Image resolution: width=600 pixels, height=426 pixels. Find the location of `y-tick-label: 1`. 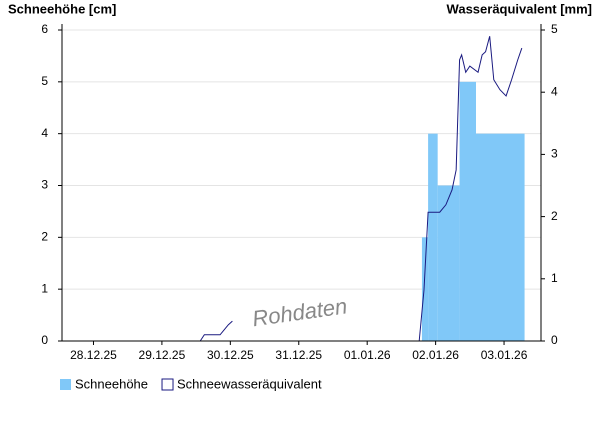

y-tick-label: 1 is located at coordinates (44, 288).